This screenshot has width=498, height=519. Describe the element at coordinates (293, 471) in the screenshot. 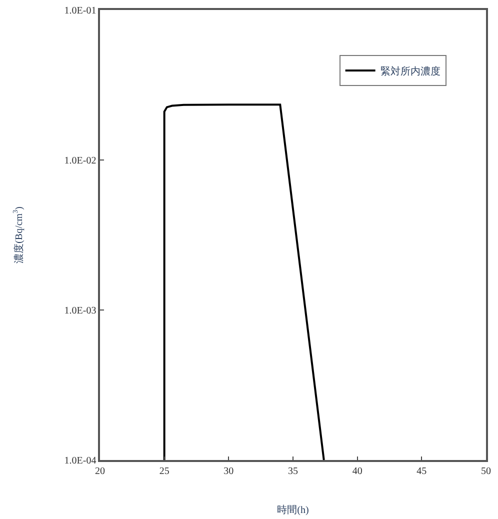

I see `x-tick-label: 35` at that location.